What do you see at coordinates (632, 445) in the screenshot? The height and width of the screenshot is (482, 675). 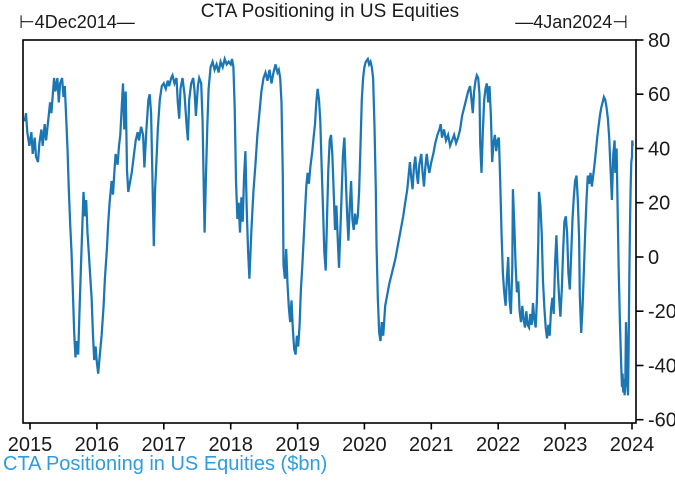 I see `svg-text: 2024` at bounding box center [632, 445].